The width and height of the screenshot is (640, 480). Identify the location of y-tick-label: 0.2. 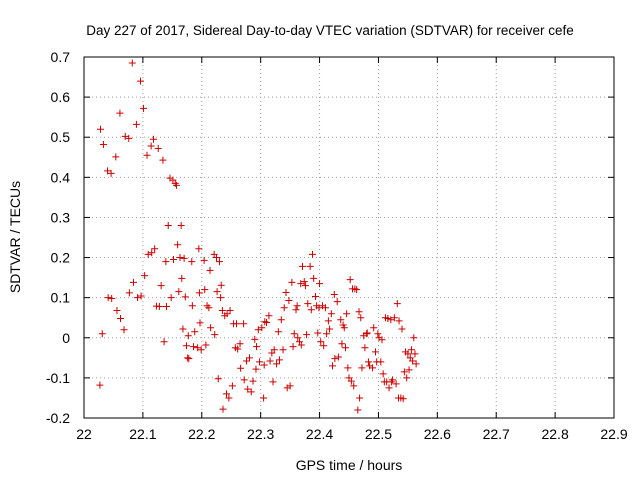
(61, 258).